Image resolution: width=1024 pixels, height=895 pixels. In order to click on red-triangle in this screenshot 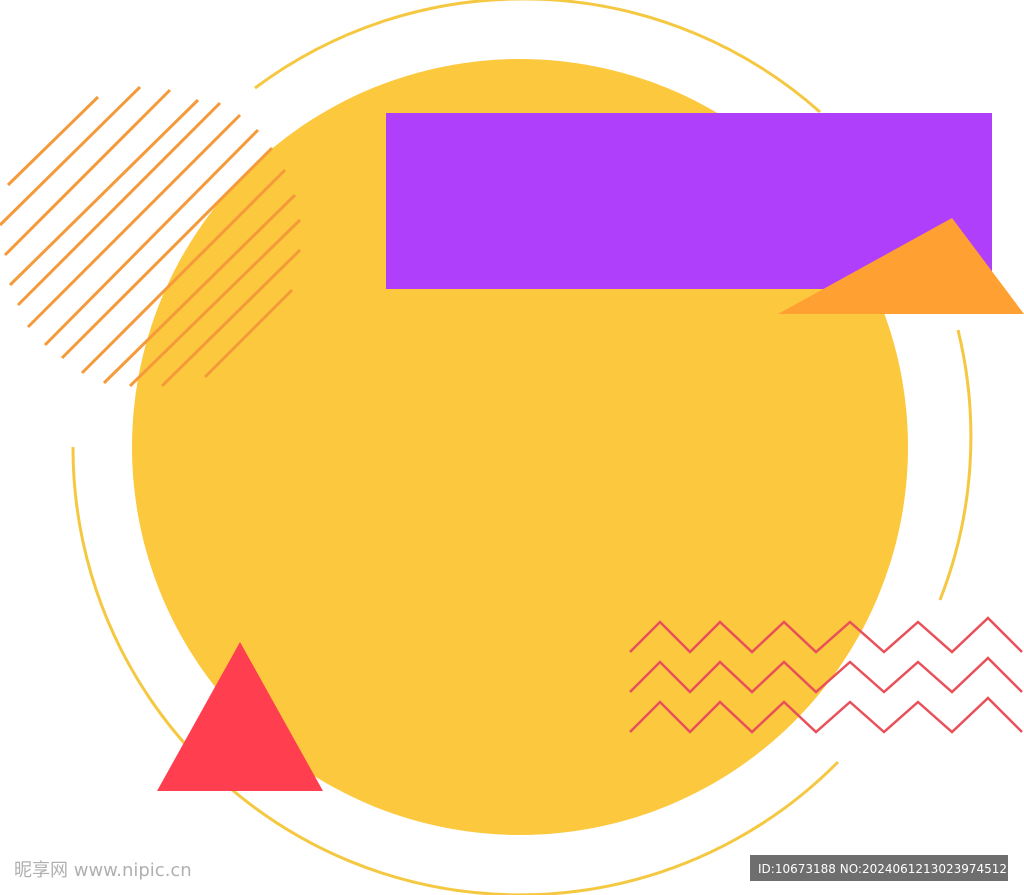, I will do `click(240, 716)`.